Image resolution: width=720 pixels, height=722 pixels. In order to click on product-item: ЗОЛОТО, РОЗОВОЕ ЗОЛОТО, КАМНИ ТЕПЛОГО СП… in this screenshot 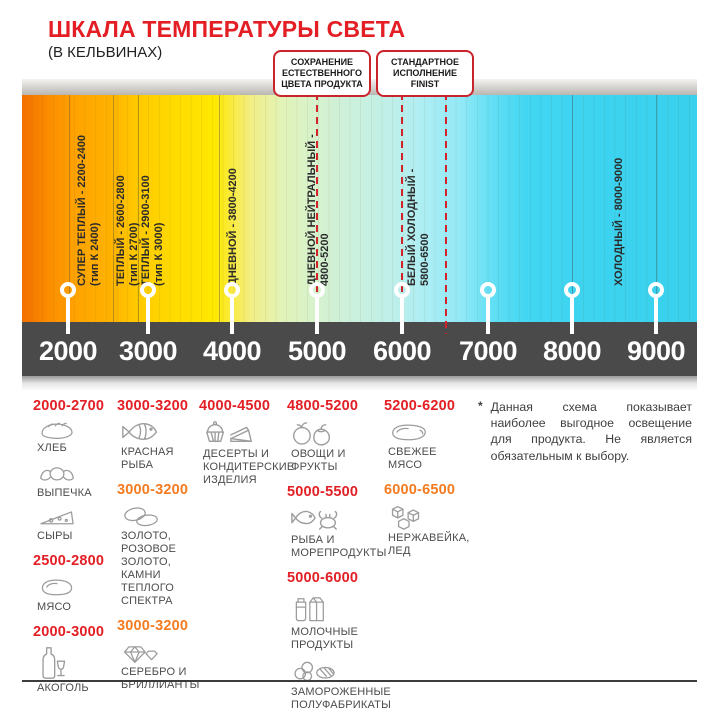, I will do `click(165, 556)`.